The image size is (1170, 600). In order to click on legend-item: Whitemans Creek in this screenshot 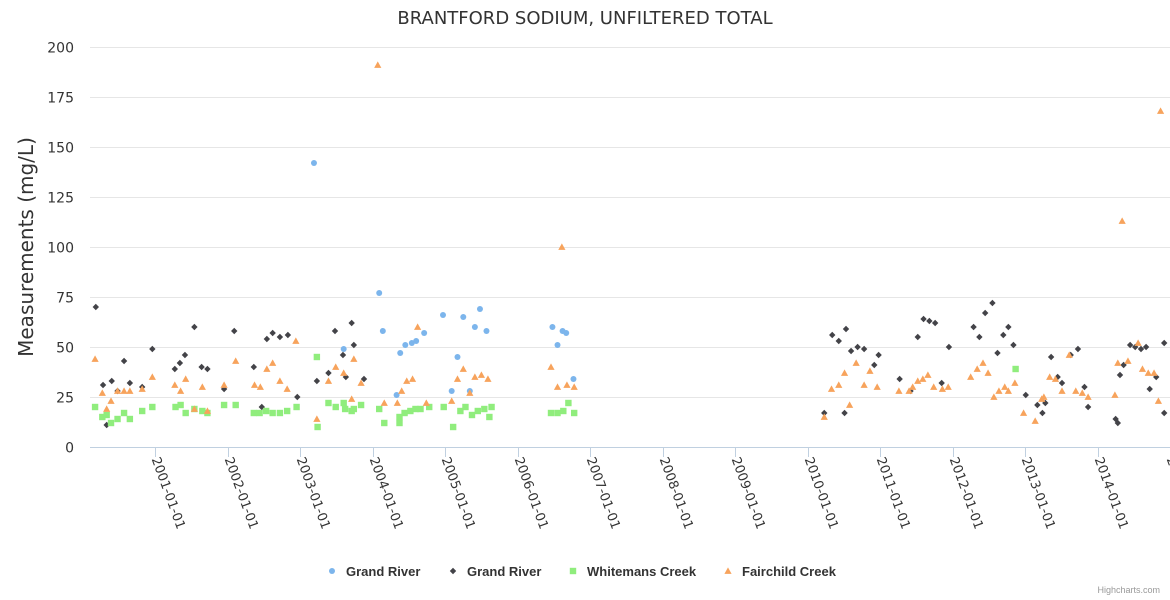, I will do `click(633, 571)`.